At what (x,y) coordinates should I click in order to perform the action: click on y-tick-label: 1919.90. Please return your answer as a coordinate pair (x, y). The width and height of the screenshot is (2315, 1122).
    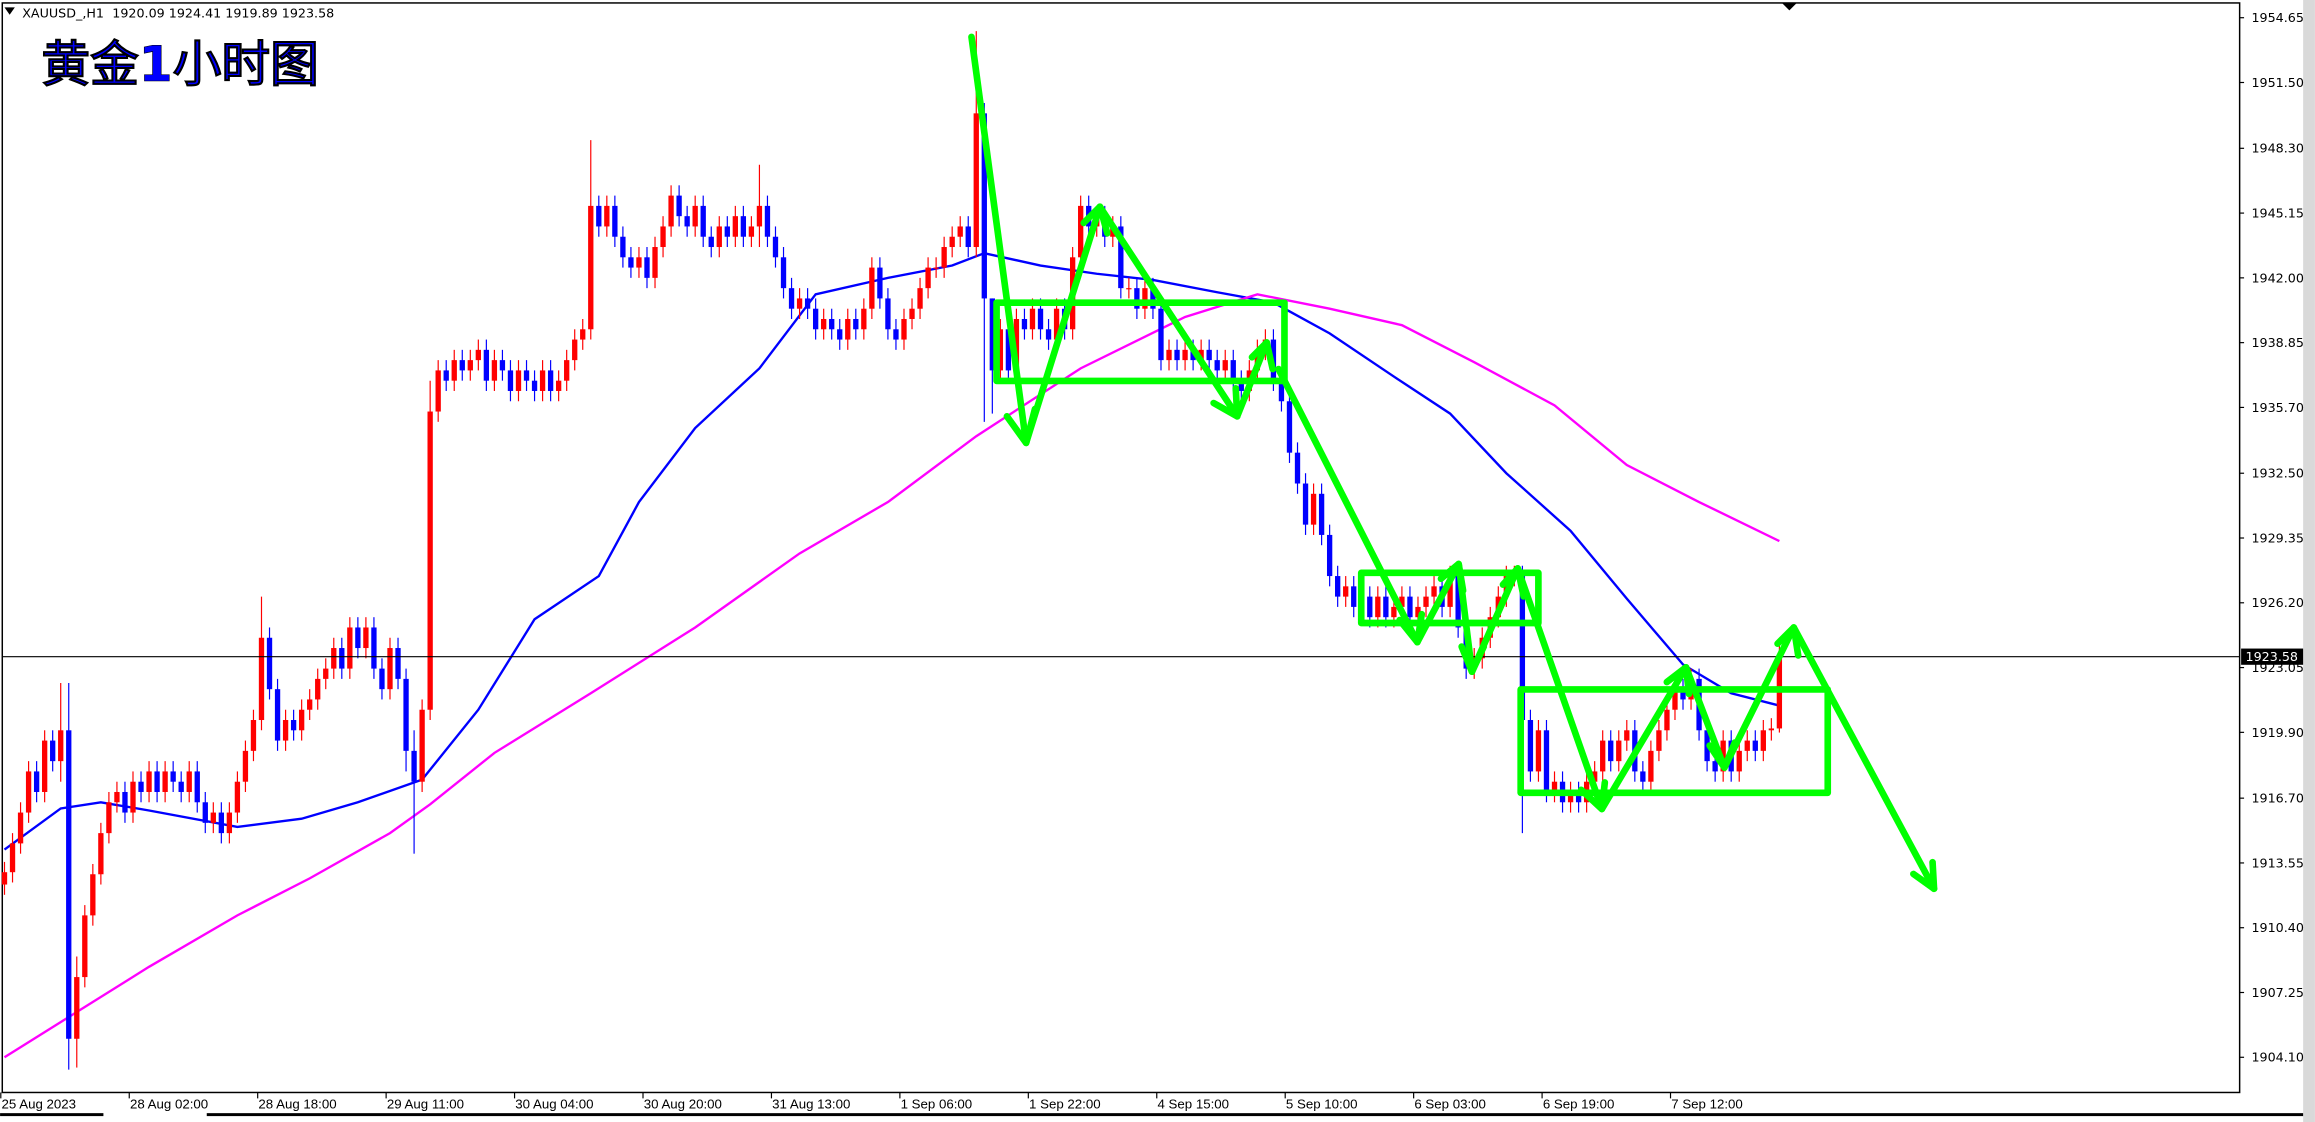
    Looking at the image, I should click on (2277, 732).